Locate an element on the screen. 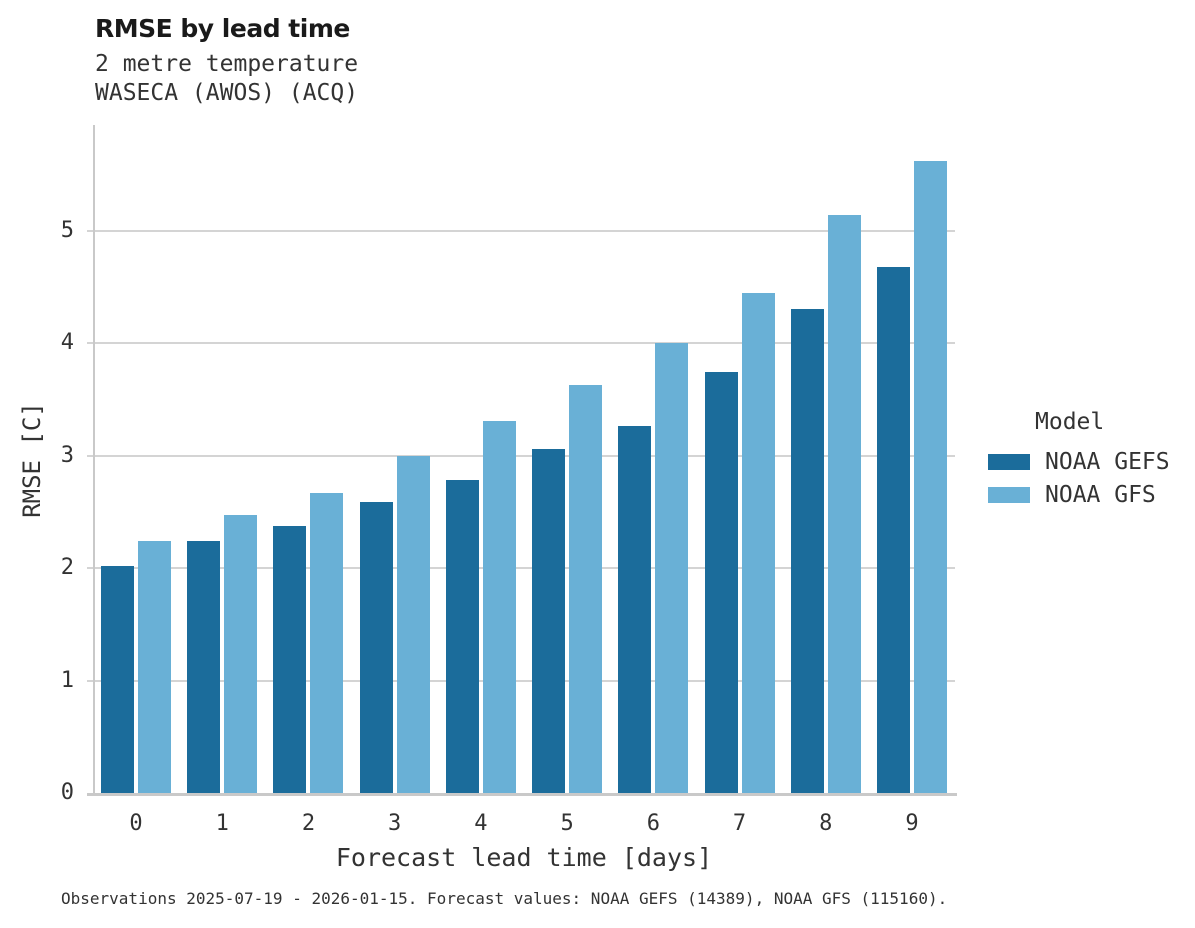  y-tick-label: 0 is located at coordinates (67, 792).